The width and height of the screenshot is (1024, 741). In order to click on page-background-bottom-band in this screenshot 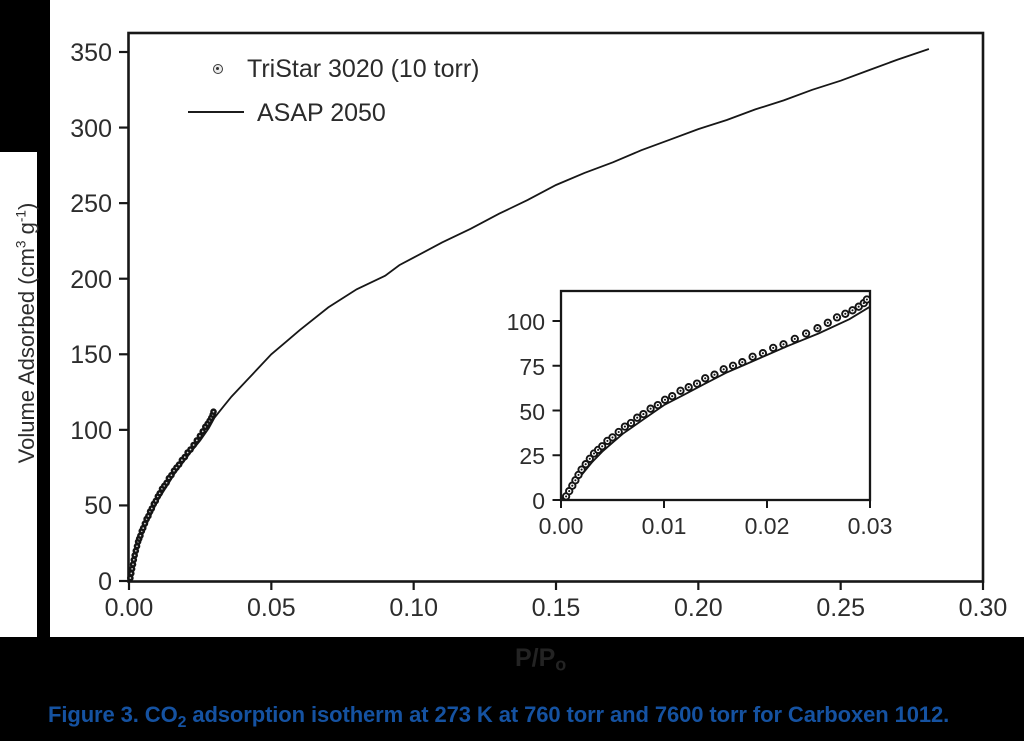, I will do `click(512, 689)`.